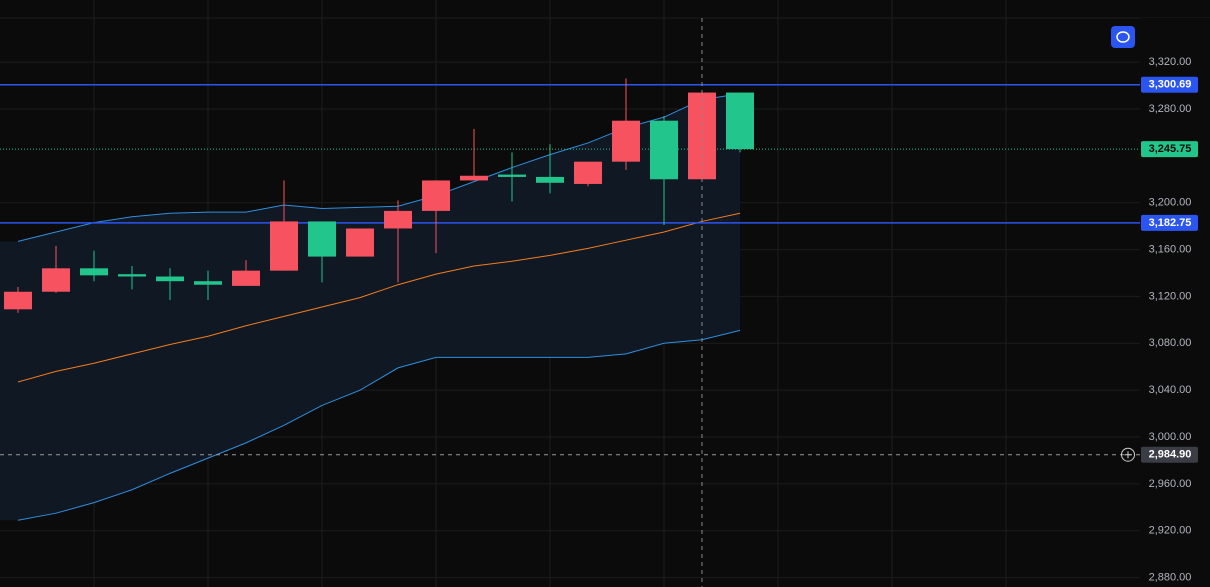  I want to click on add-alert-plus, so click(1128, 455).